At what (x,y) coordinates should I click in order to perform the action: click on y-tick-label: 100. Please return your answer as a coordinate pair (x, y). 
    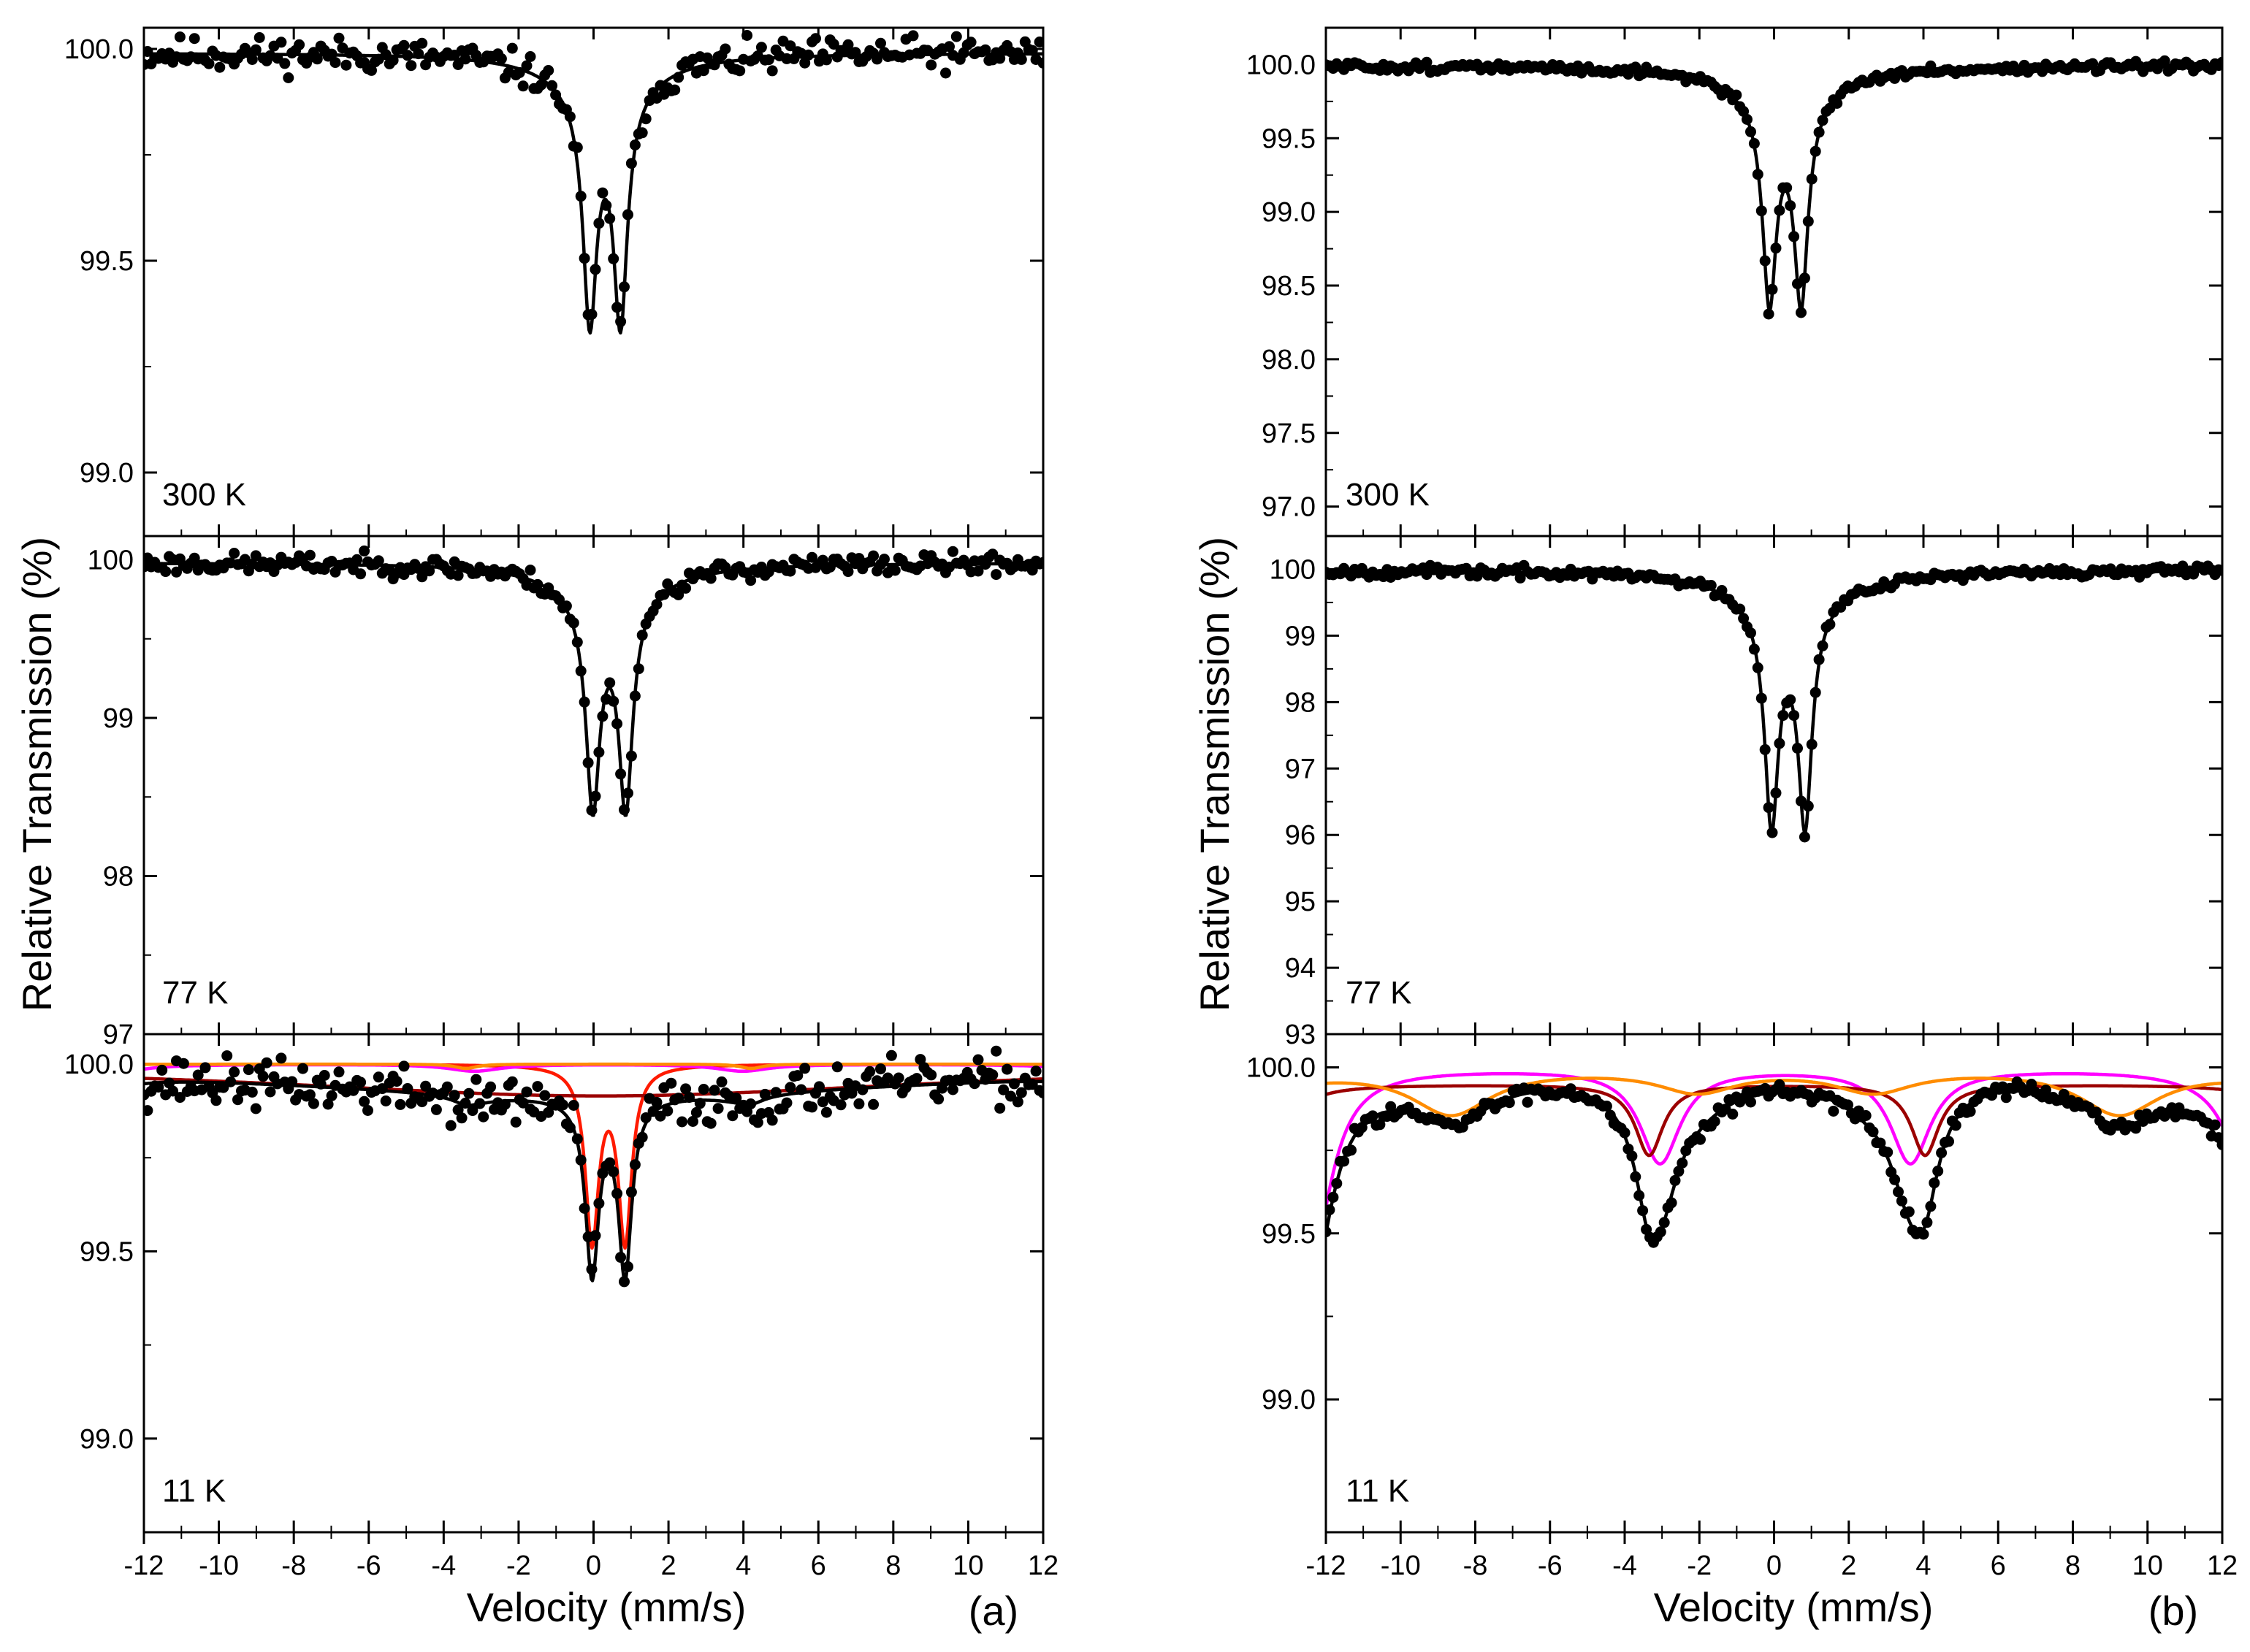
    Looking at the image, I should click on (111, 560).